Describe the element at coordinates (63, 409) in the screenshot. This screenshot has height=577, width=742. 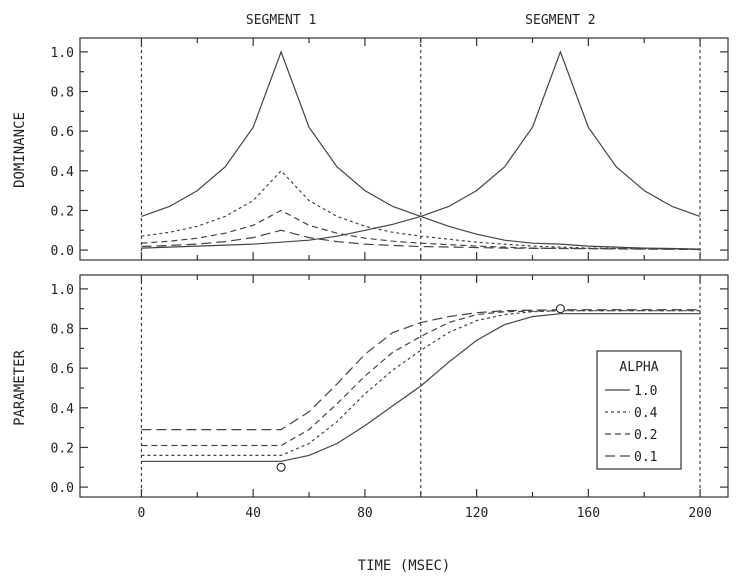
I see `parameter-y-tick-label: 0.4` at that location.